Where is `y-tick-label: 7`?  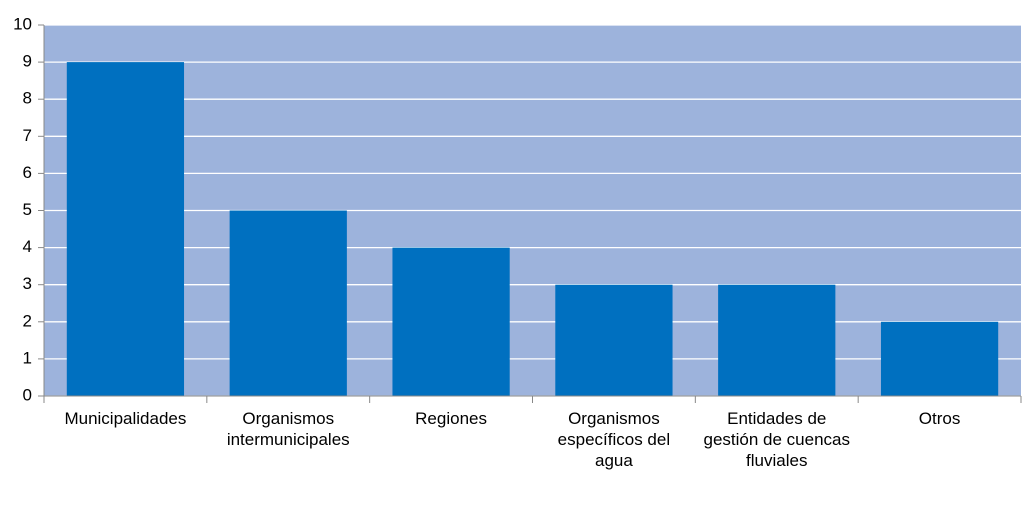 y-tick-label: 7 is located at coordinates (27, 135).